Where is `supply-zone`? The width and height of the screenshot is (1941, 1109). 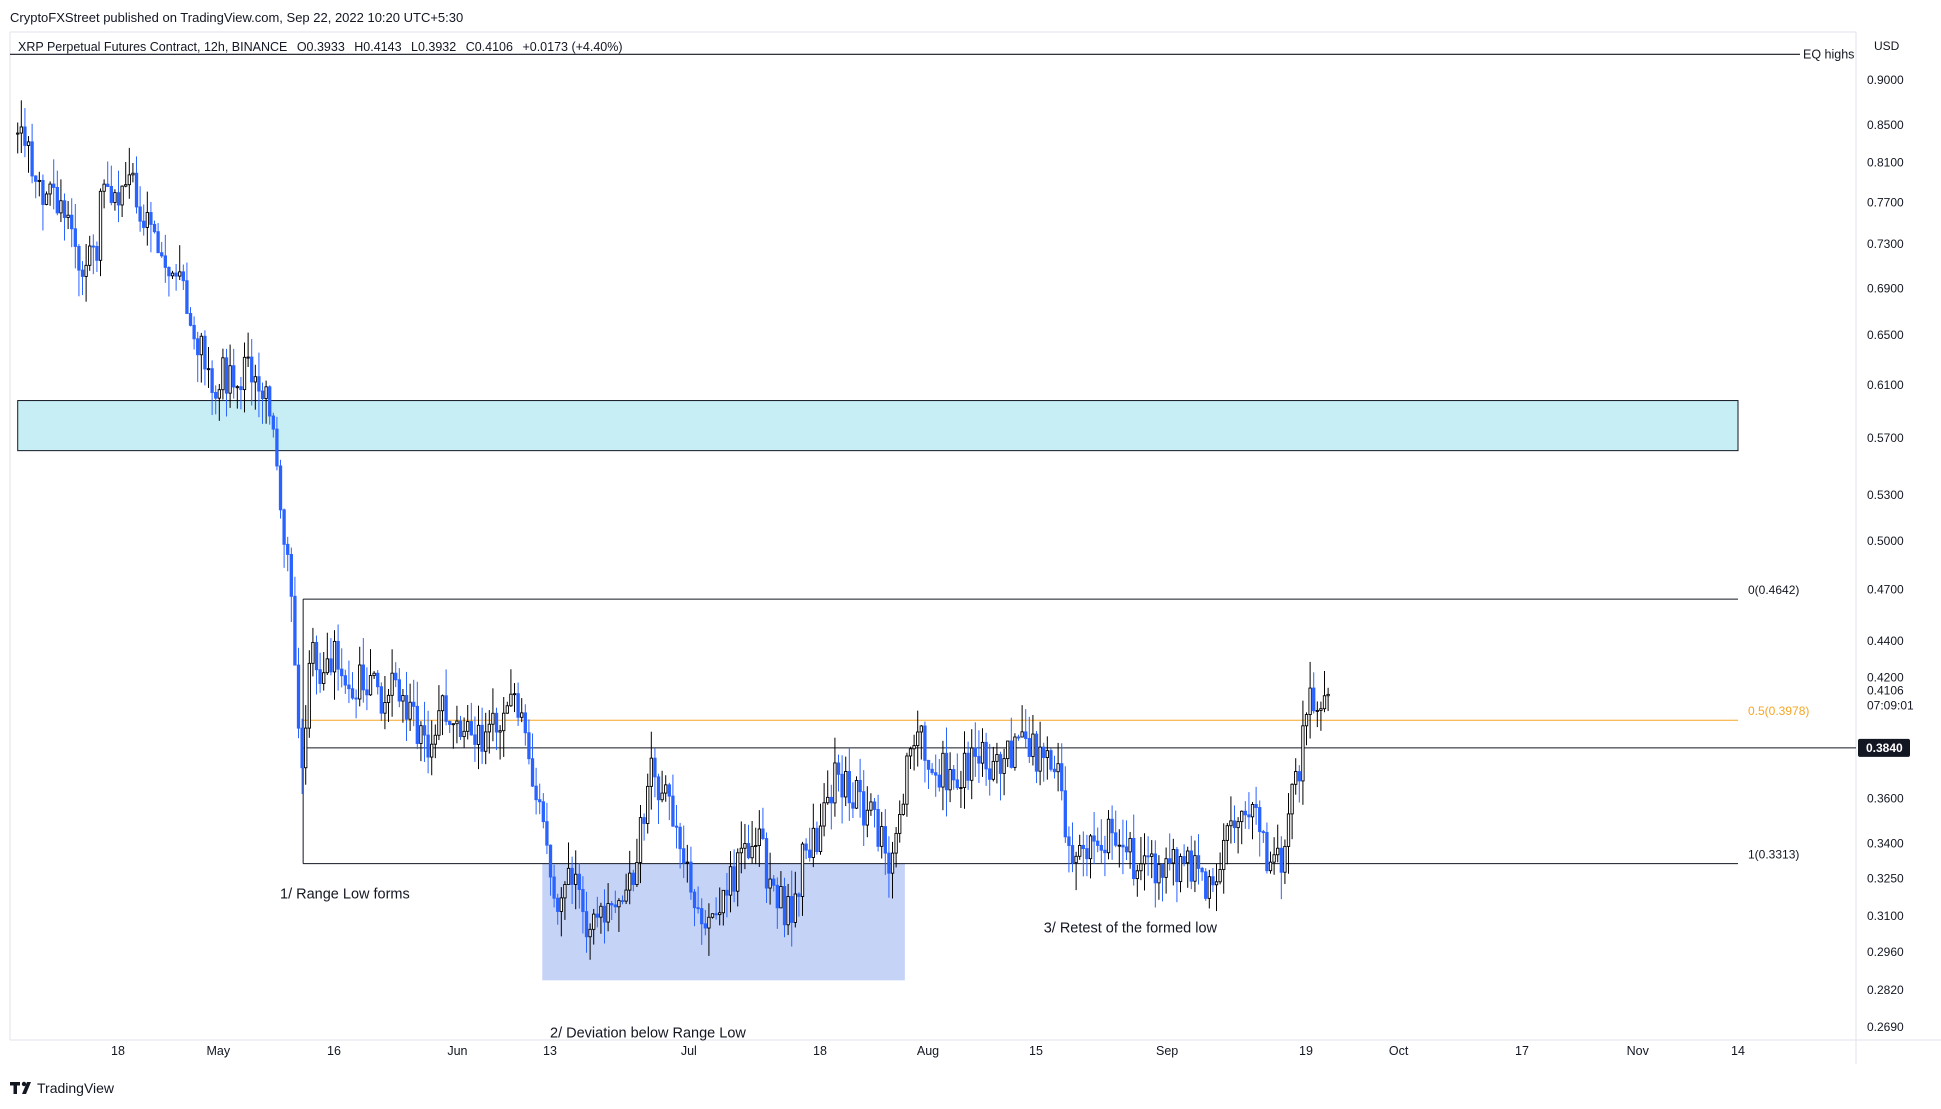
supply-zone is located at coordinates (878, 426).